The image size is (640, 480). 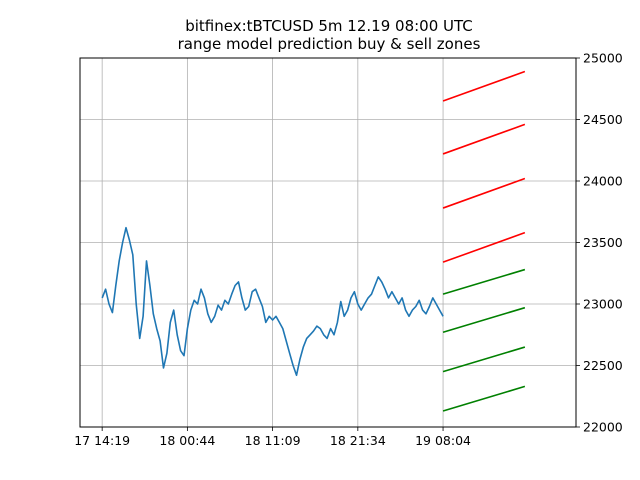 What do you see at coordinates (603, 365) in the screenshot?
I see `y-tick-label: 22500` at bounding box center [603, 365].